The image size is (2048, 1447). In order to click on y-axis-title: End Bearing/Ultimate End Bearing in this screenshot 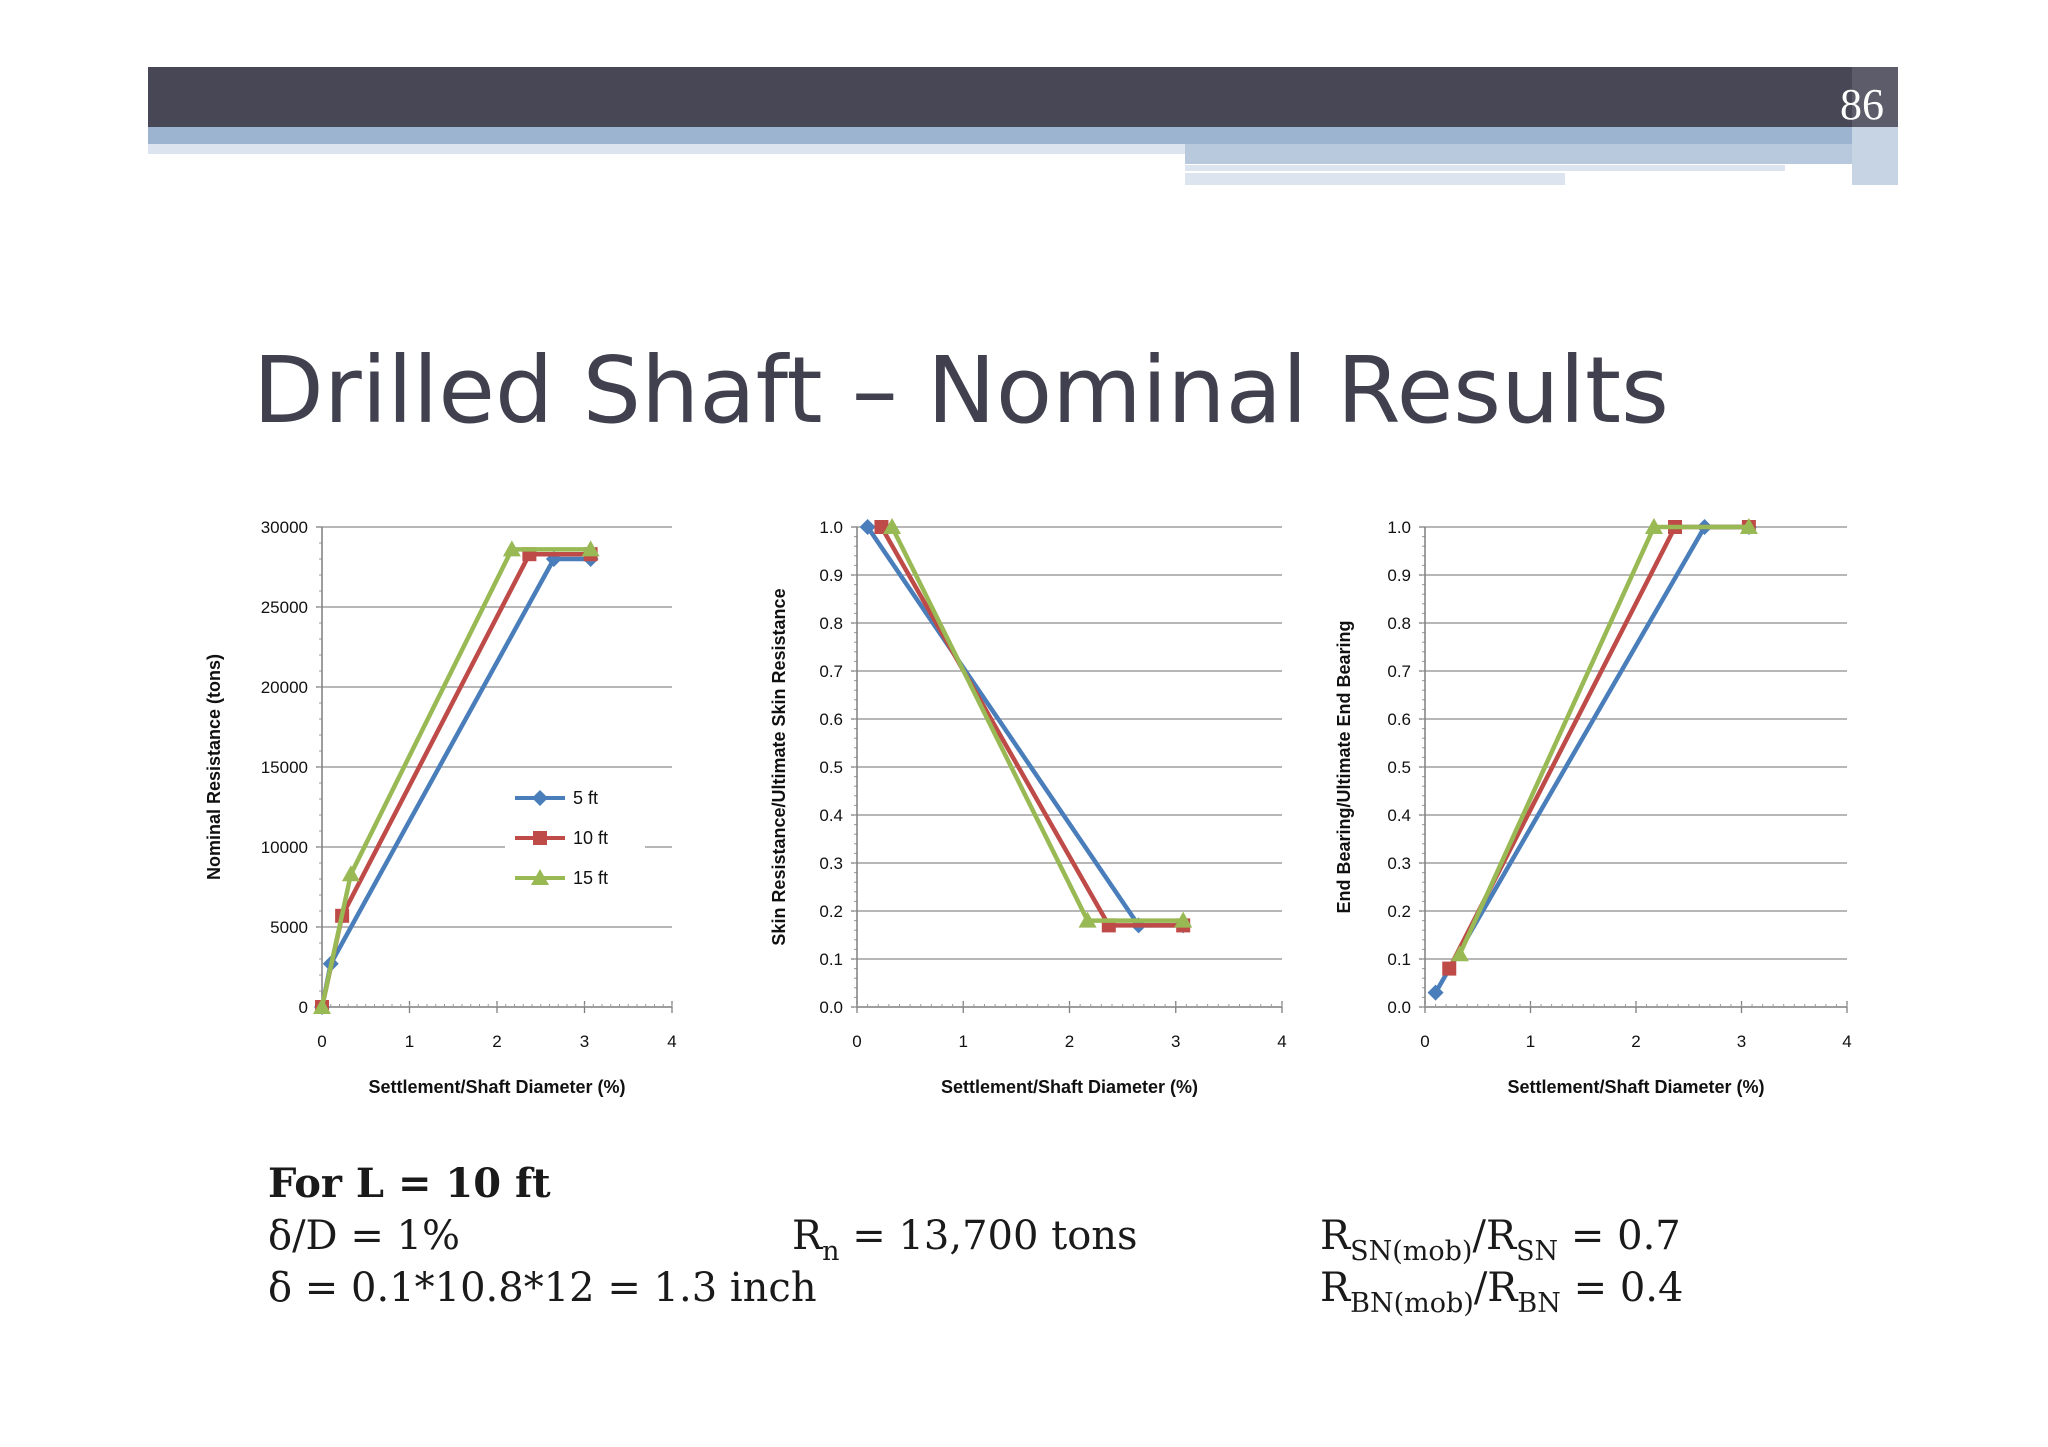, I will do `click(1344, 766)`.